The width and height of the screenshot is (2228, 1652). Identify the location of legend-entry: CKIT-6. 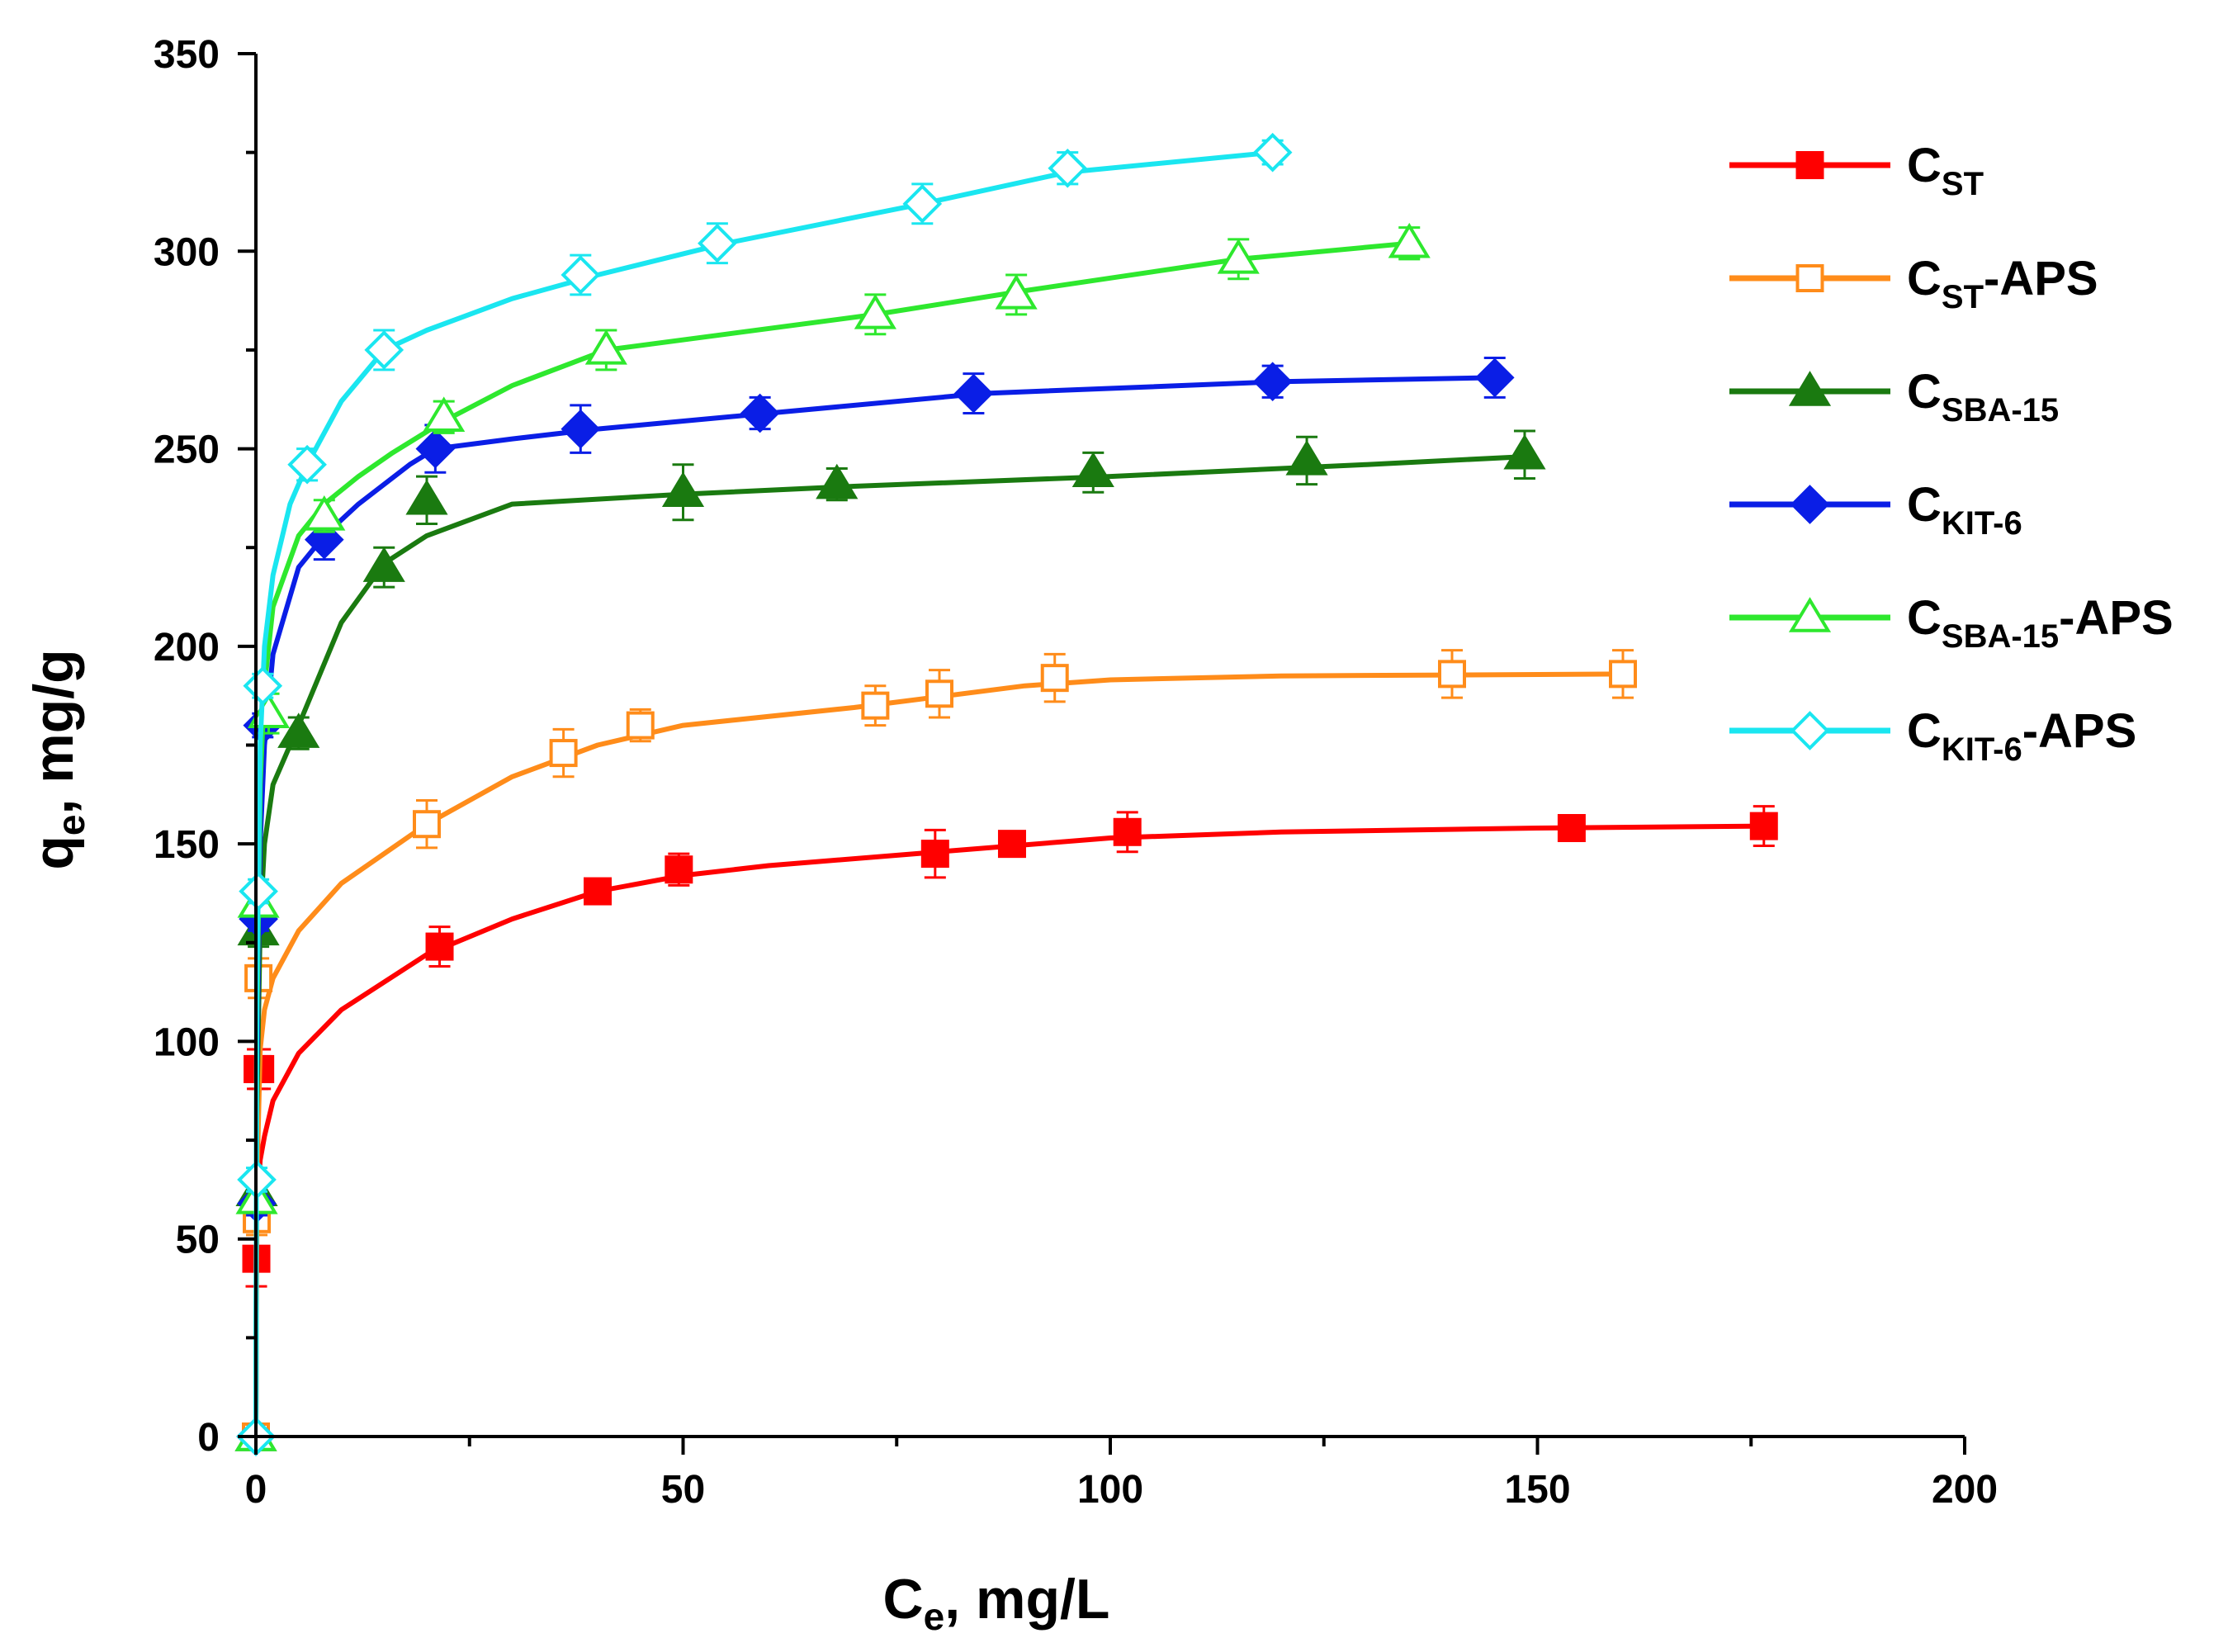
(1875, 510).